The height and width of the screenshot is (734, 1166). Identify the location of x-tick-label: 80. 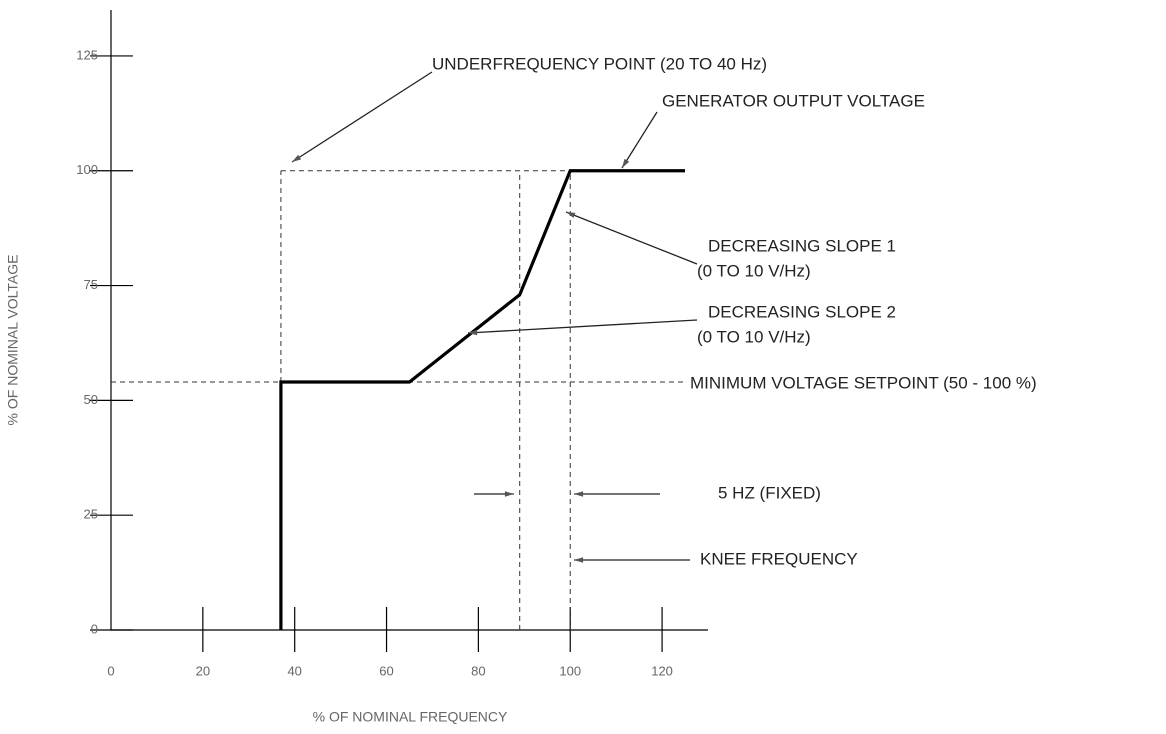
(478, 670).